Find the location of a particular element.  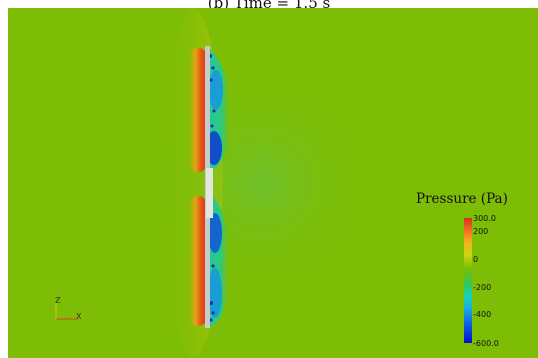

legend-title: Pressure (Pa) is located at coordinates (462, 199).